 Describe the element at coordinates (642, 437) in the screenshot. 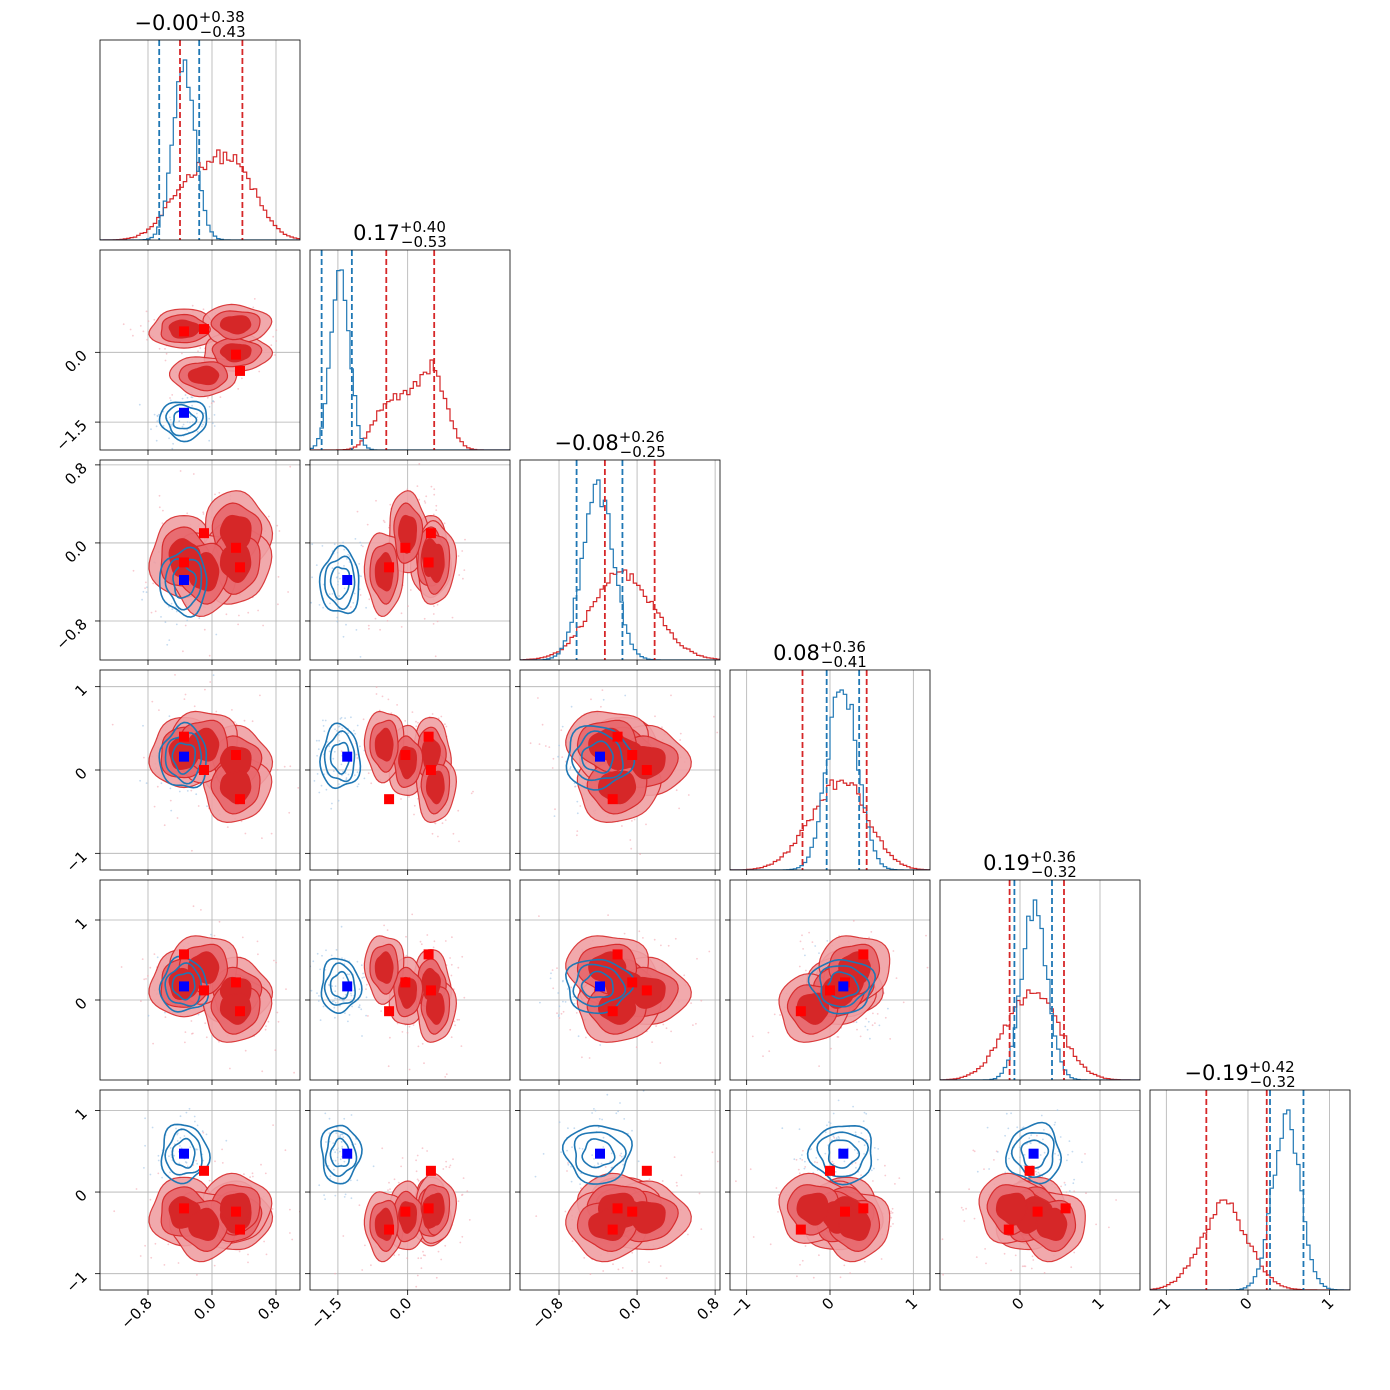

I see `title-upper-error: +0.26` at that location.